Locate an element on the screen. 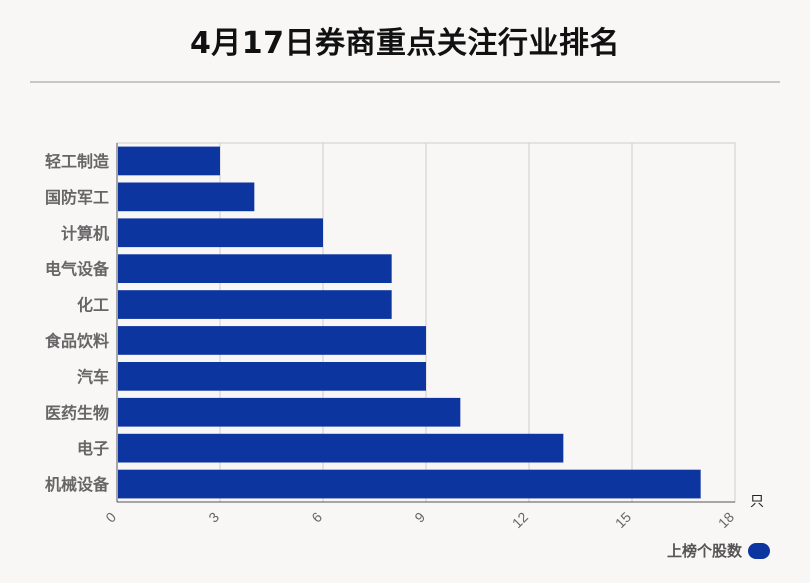  x-tick-label: 3 is located at coordinates (213, 517).